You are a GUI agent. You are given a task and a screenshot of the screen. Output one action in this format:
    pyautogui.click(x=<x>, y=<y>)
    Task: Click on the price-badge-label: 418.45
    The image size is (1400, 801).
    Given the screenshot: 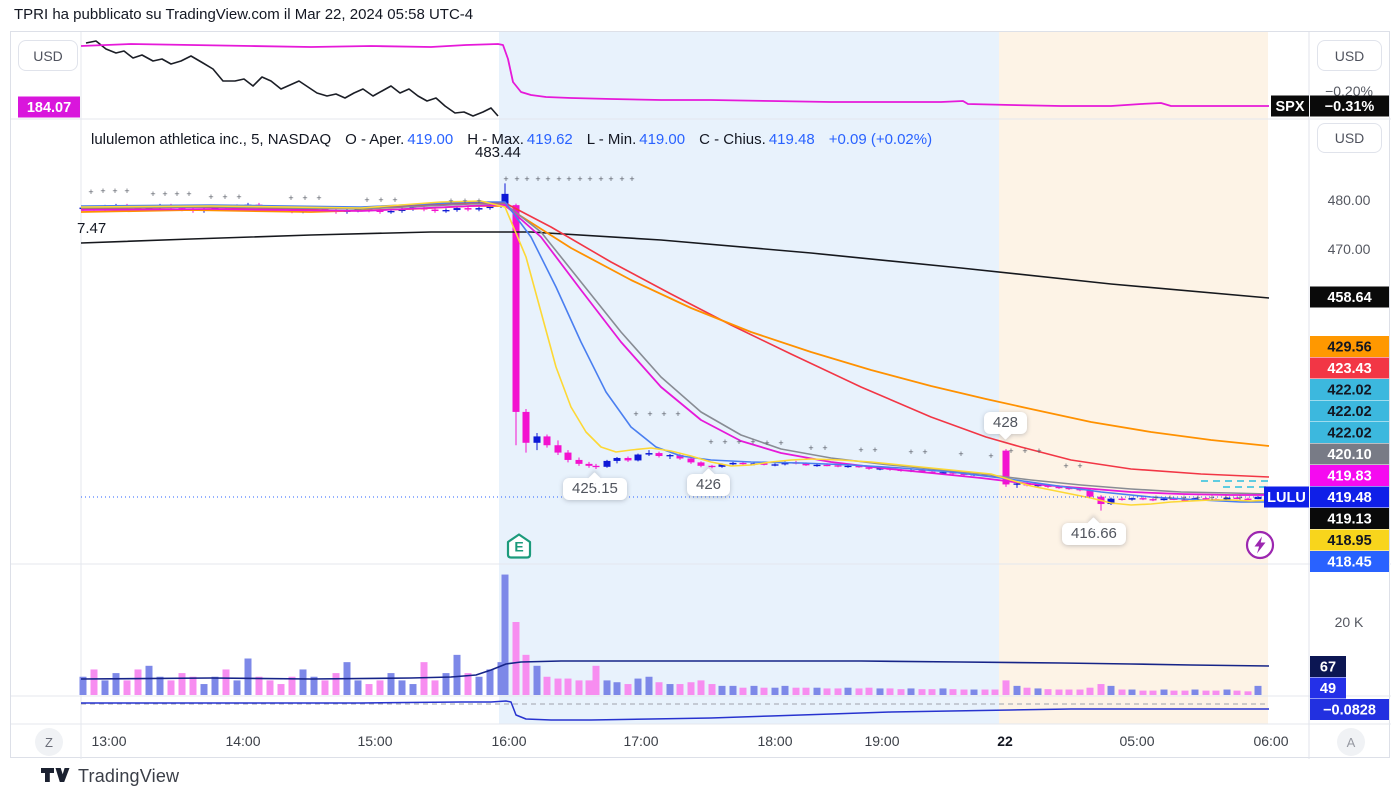 What is the action you would take?
    pyautogui.click(x=1349, y=563)
    